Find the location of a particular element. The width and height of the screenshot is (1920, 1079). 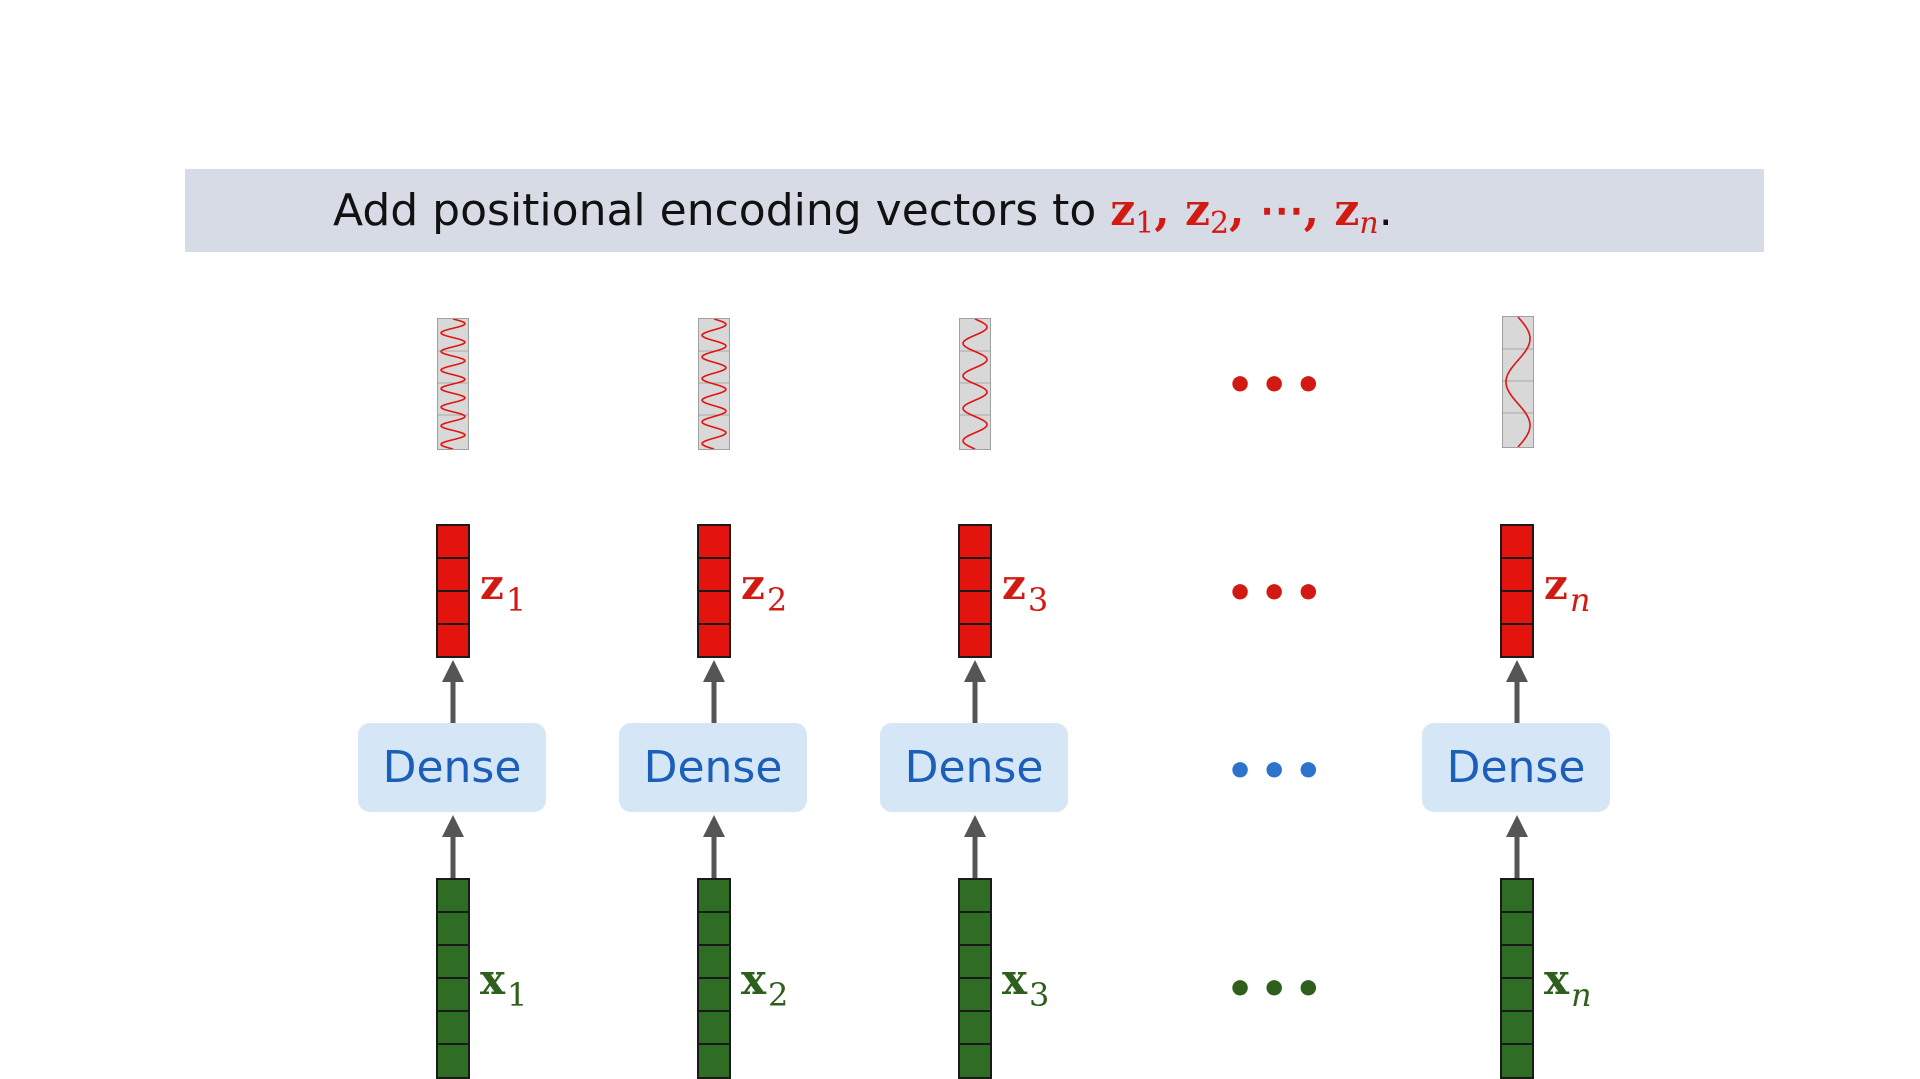

x-ellipsis: ••• is located at coordinates (1277, 989).